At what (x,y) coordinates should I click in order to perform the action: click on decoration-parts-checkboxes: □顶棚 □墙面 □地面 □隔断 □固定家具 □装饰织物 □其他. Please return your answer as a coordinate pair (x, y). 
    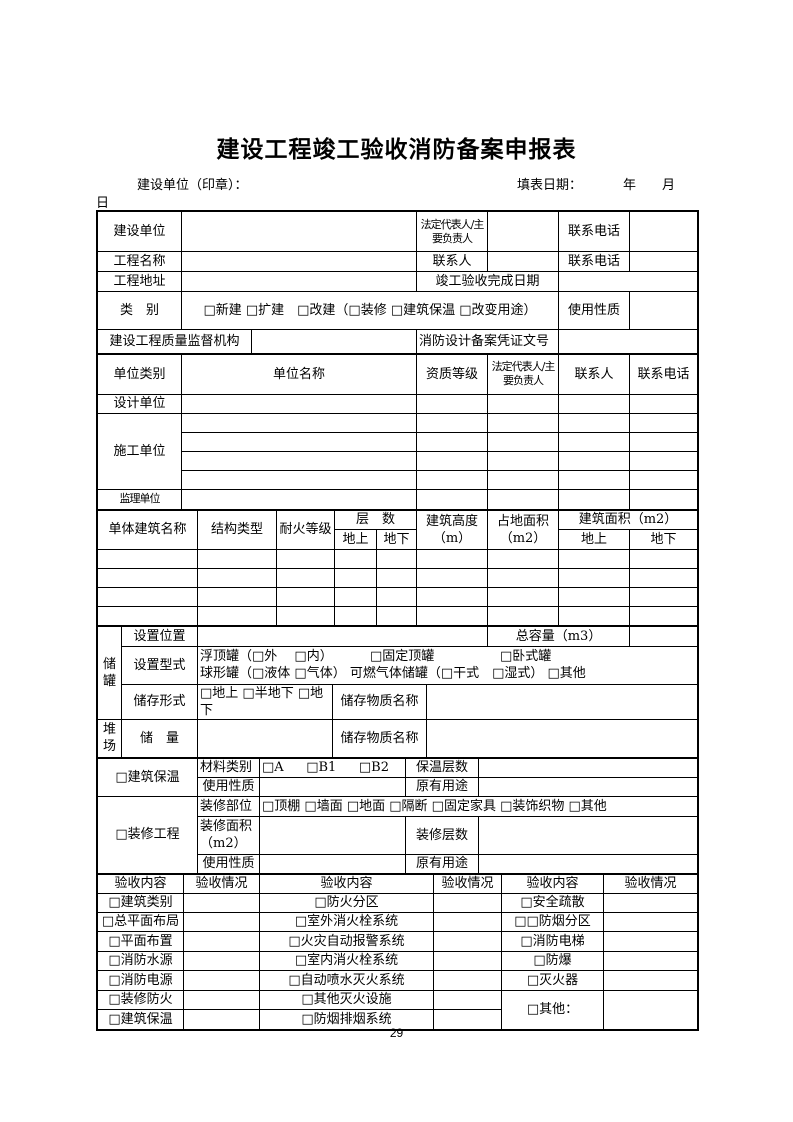
    Looking at the image, I should click on (478, 806).